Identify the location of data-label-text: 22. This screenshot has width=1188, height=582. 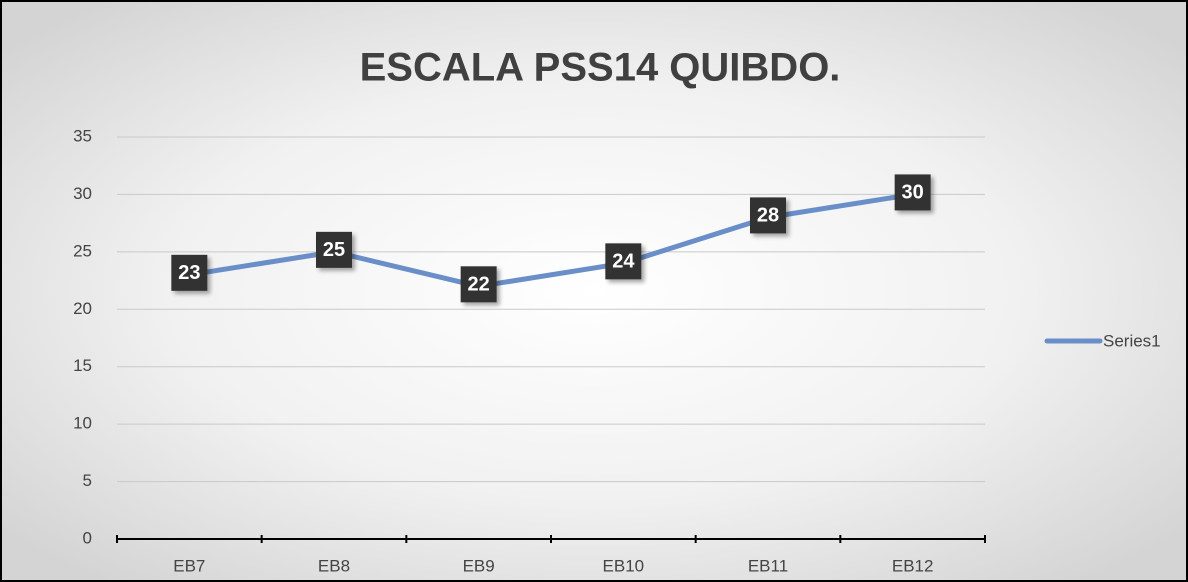
(479, 285).